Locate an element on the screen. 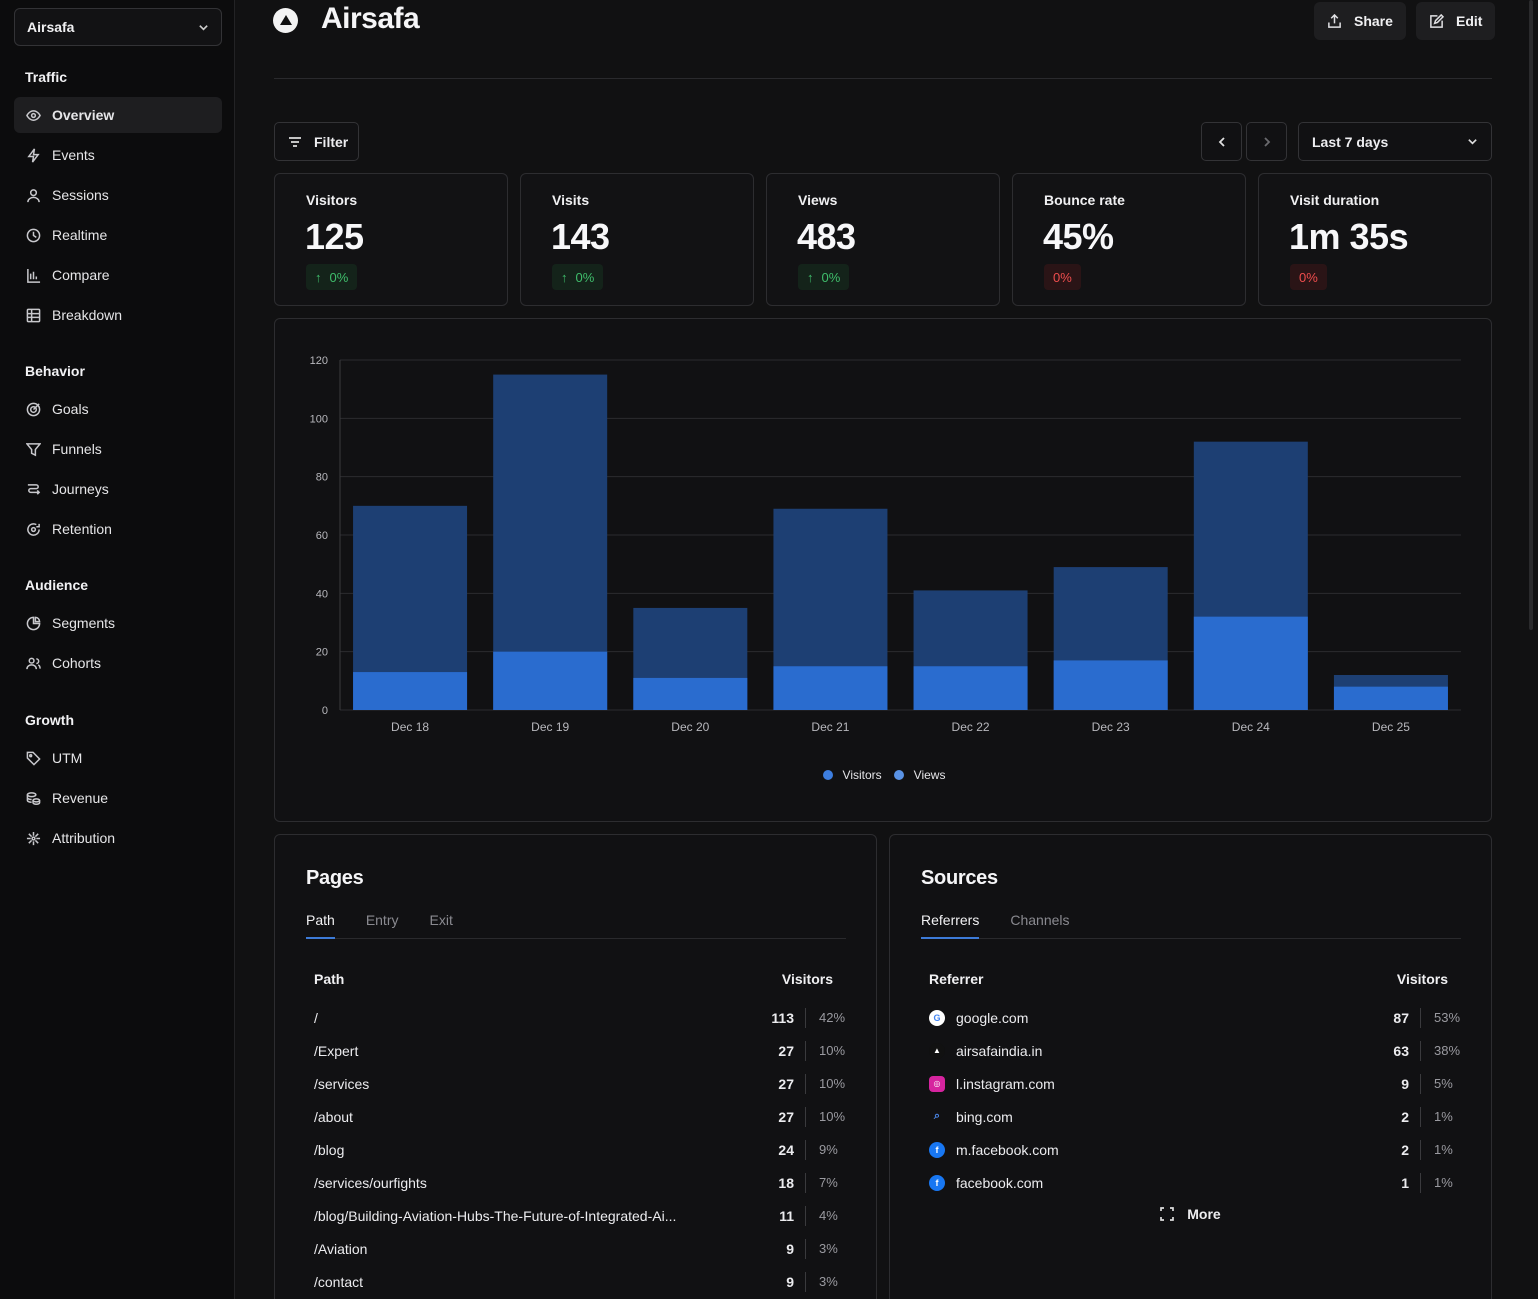 The height and width of the screenshot is (1299, 1538). row-count: 63 is located at coordinates (1401, 1050).